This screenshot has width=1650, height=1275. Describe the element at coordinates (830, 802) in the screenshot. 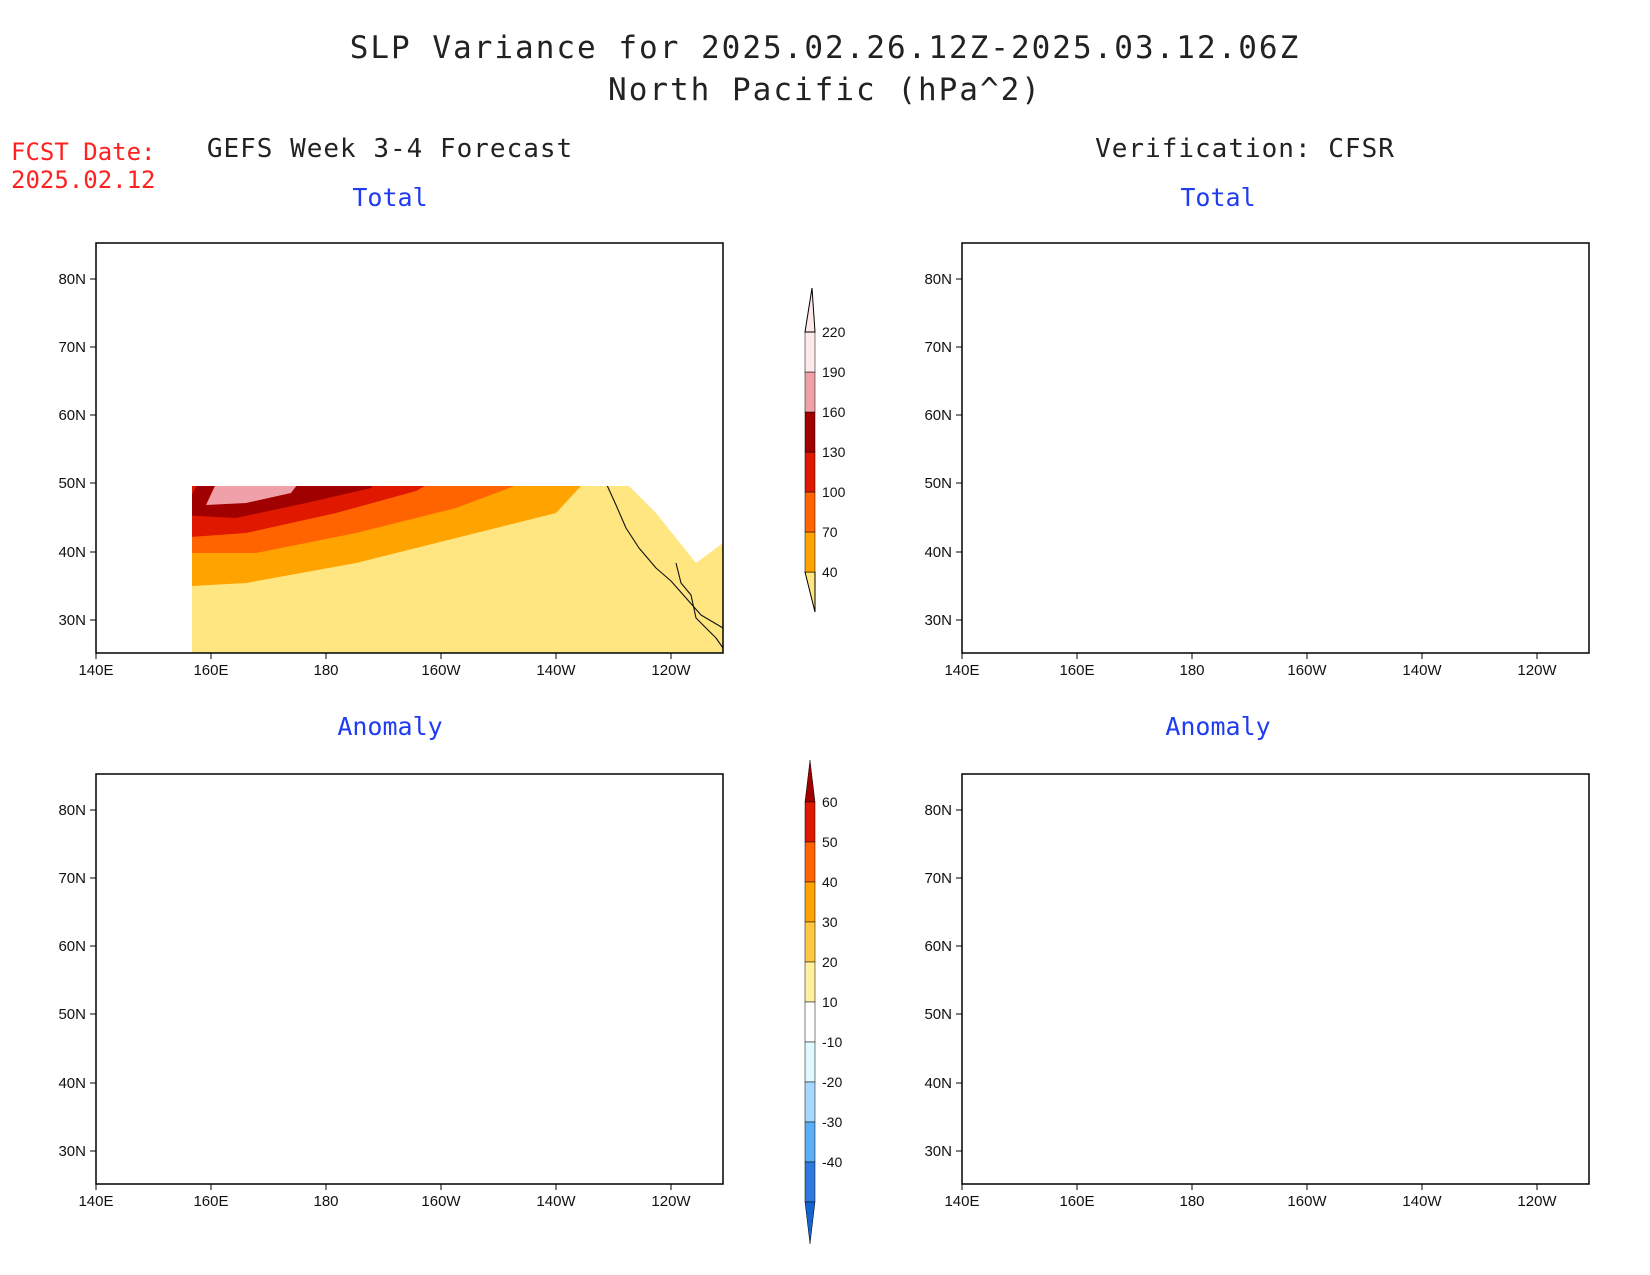

I see `colorbar-anomaly-label: 60` at that location.